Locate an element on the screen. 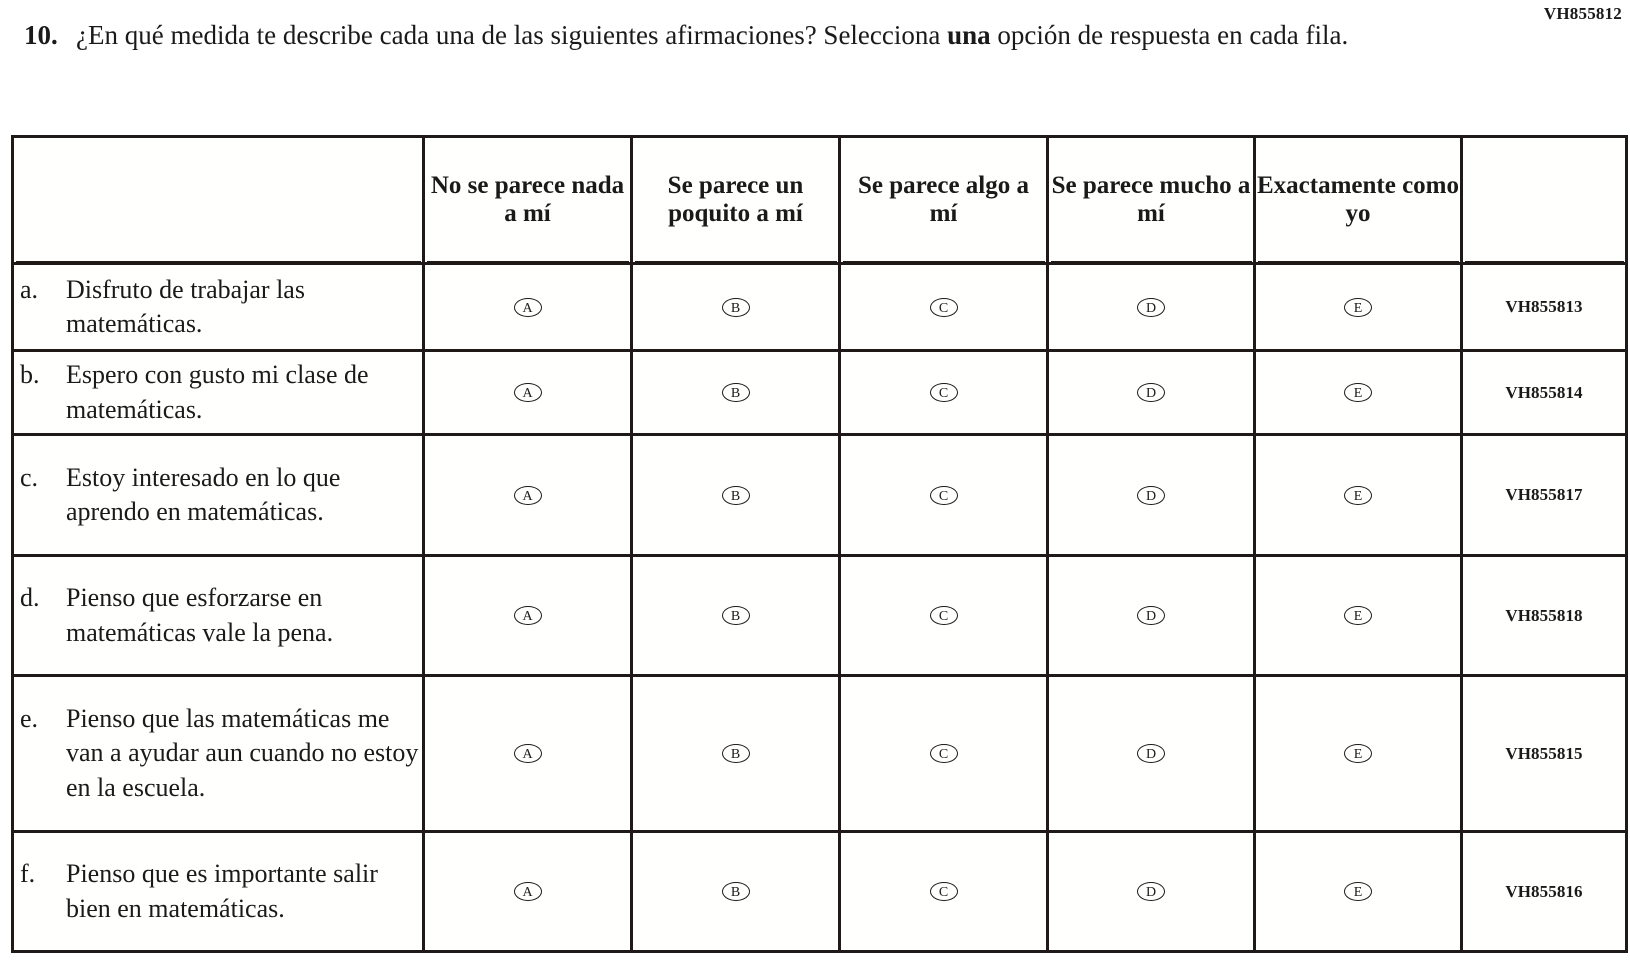 Image resolution: width=1630 pixels, height=973 pixels. header-blank-code is located at coordinates (1544, 200).